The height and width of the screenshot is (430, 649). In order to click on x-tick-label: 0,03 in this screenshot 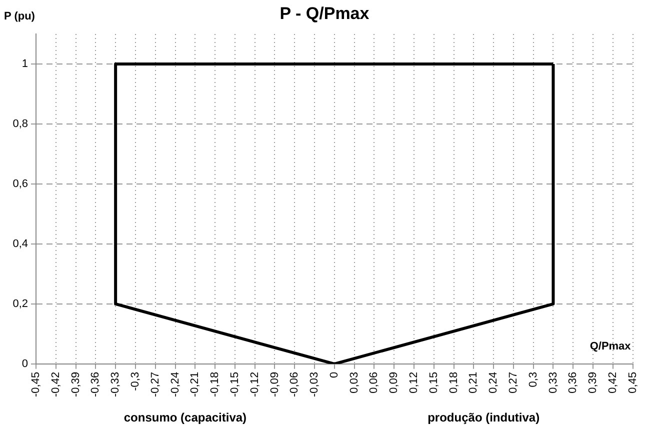, I will do `click(354, 383)`.